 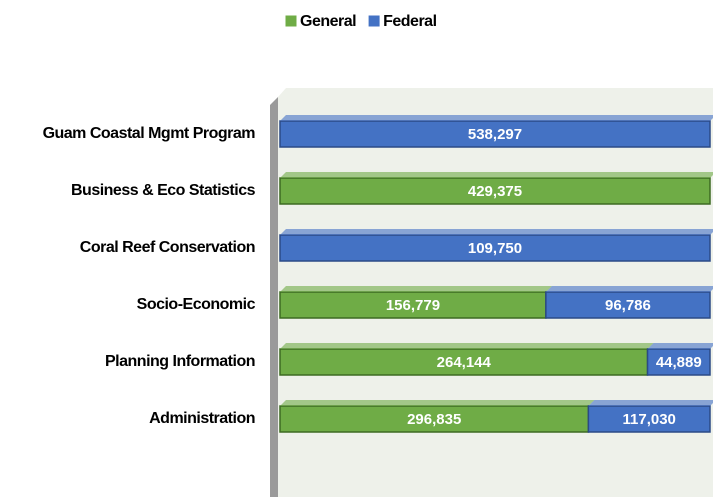 What do you see at coordinates (180, 361) in the screenshot?
I see `category-label: Planning Information` at bounding box center [180, 361].